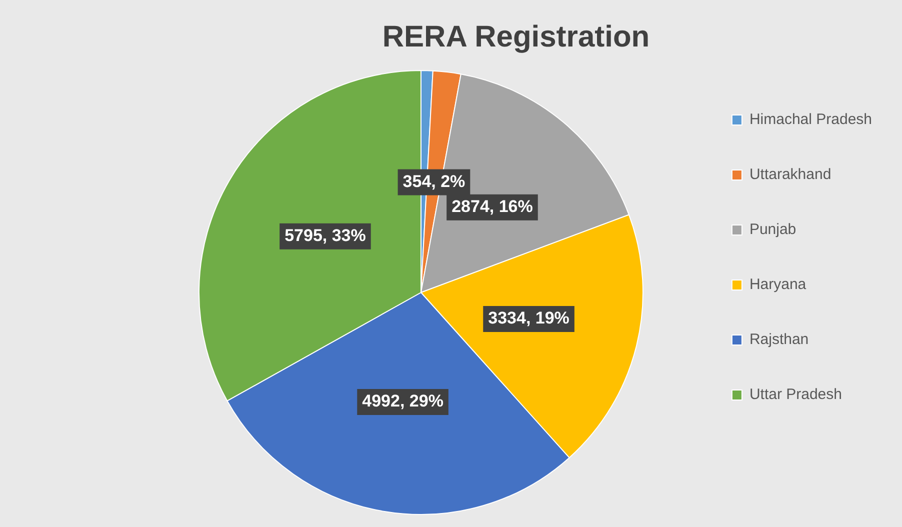 This screenshot has width=902, height=527. What do you see at coordinates (403, 401) in the screenshot?
I see `data-label: 4992, 29%` at bounding box center [403, 401].